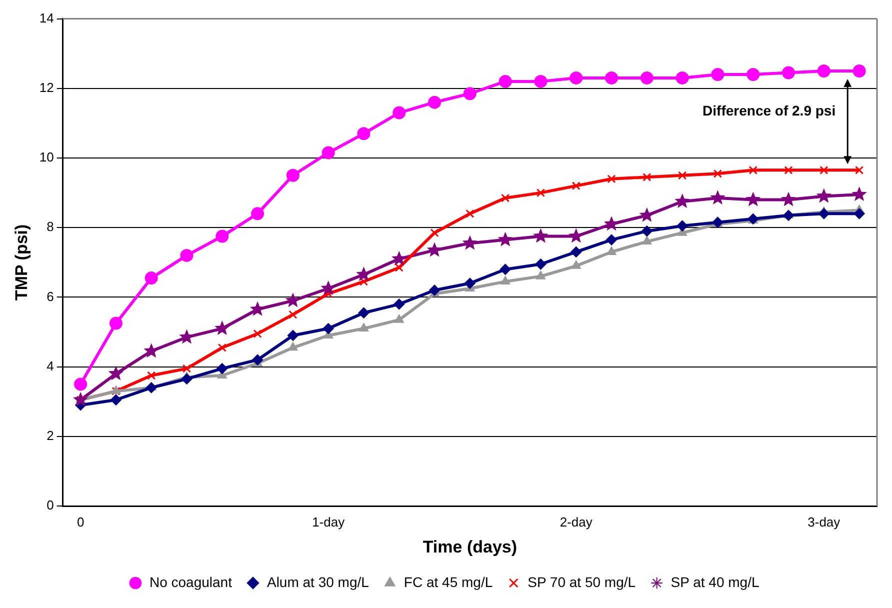 This screenshot has width=892, height=608. What do you see at coordinates (448, 582) in the screenshot?
I see `legend-label: FC at 45 mg/L` at bounding box center [448, 582].